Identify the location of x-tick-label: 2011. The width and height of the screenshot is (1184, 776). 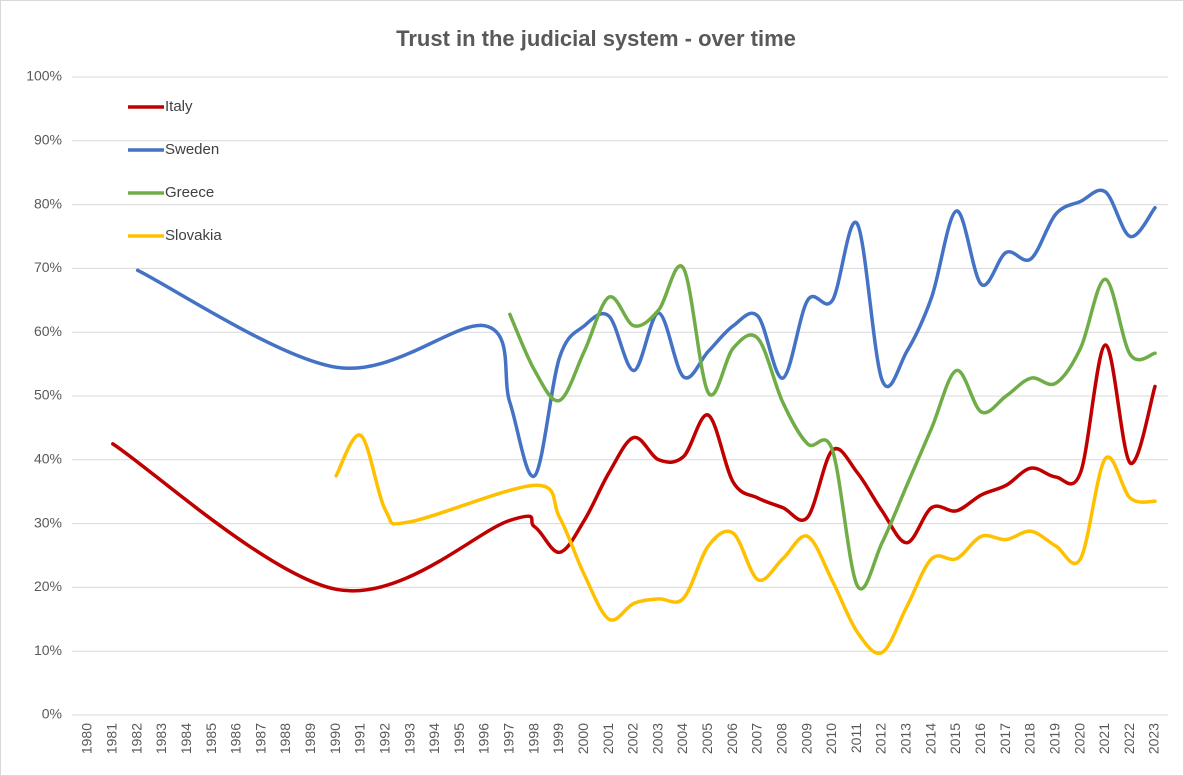
(856, 738).